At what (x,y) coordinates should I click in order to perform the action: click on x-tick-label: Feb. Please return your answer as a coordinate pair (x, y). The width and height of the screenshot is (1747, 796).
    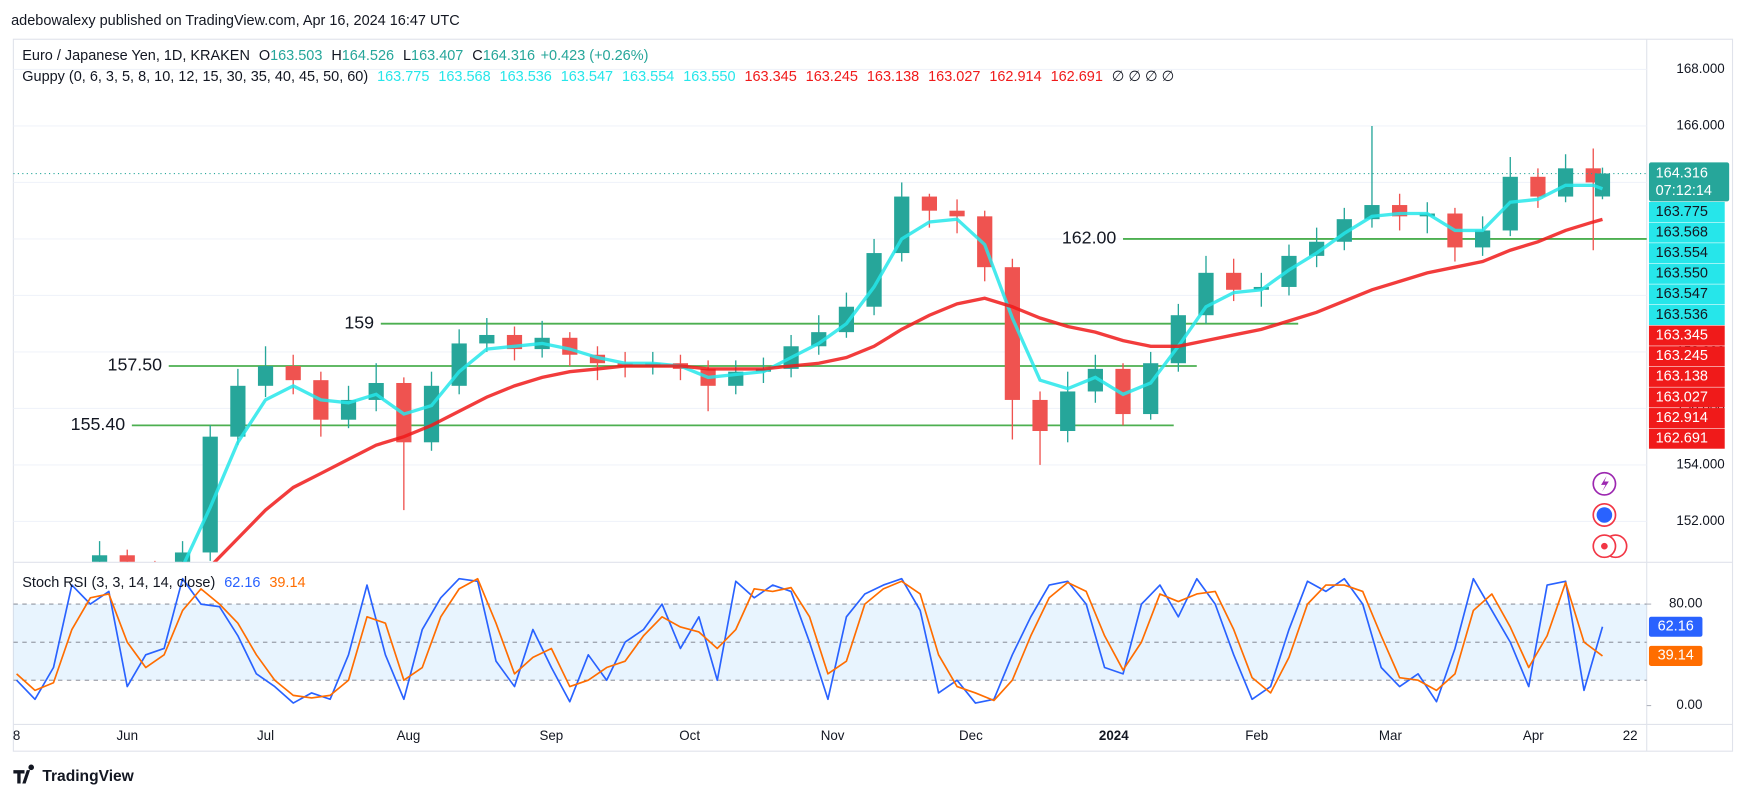
    Looking at the image, I should click on (1256, 735).